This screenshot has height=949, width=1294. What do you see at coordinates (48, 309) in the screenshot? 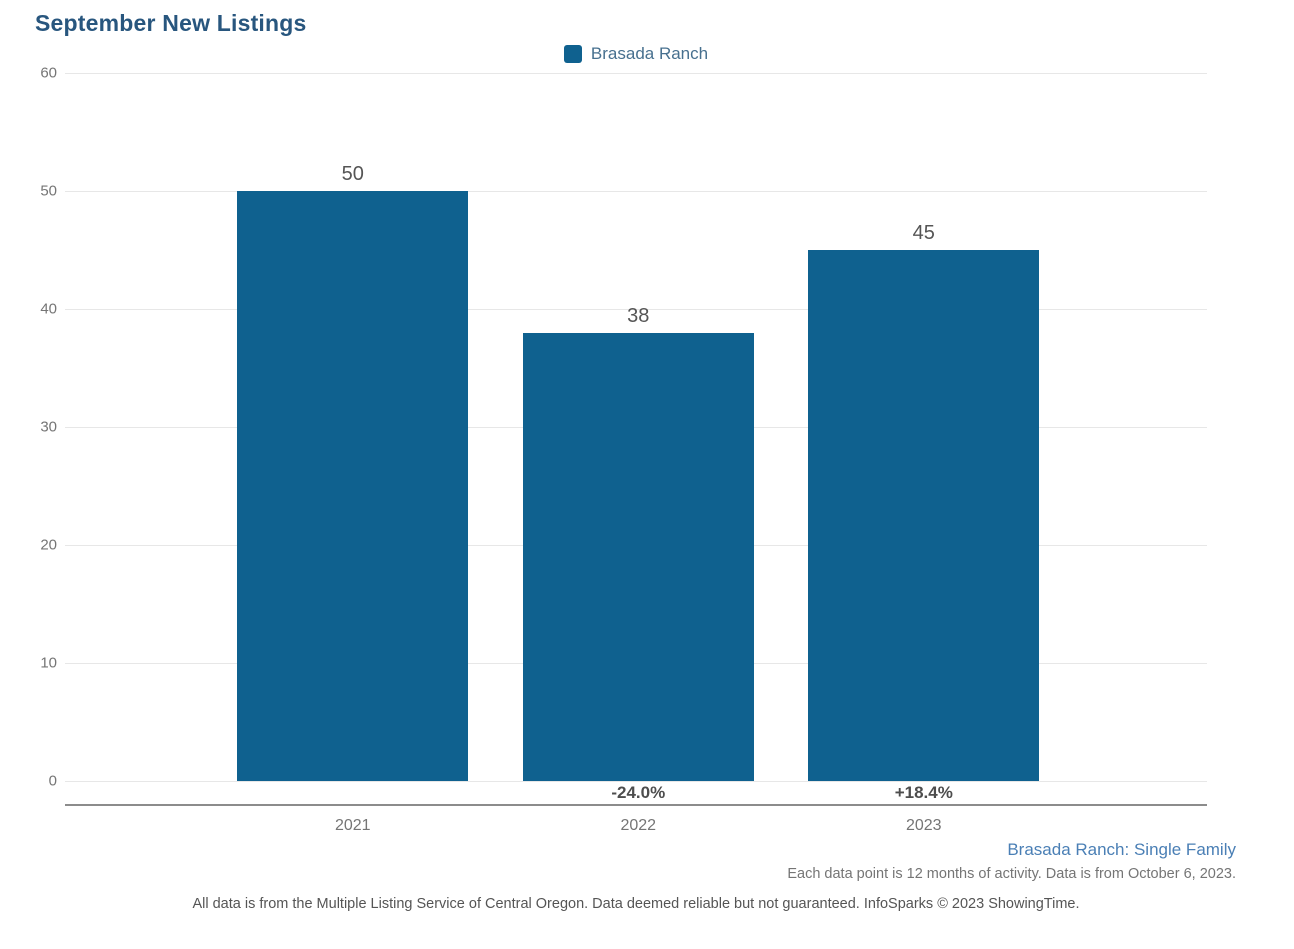
I see `y-tick-label: 40` at bounding box center [48, 309].